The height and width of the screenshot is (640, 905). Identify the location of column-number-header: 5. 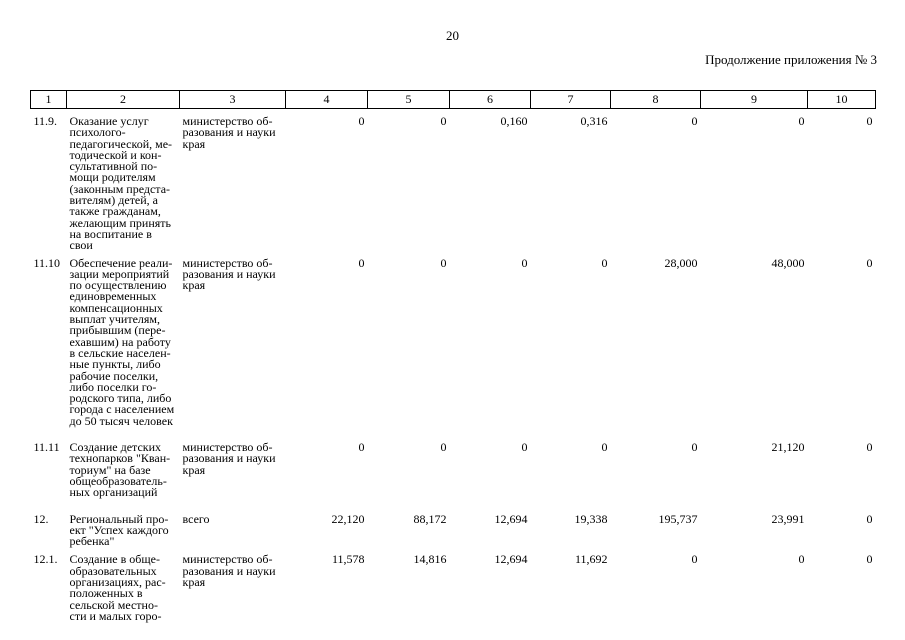
(408, 99).